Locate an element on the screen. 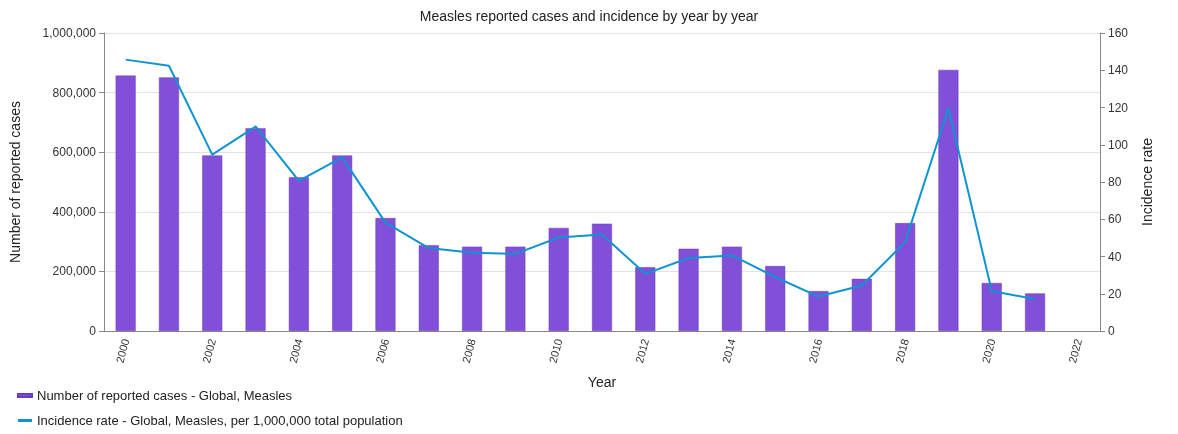 This screenshot has height=434, width=1178. x-tick-label: 2018 is located at coordinates (901, 351).